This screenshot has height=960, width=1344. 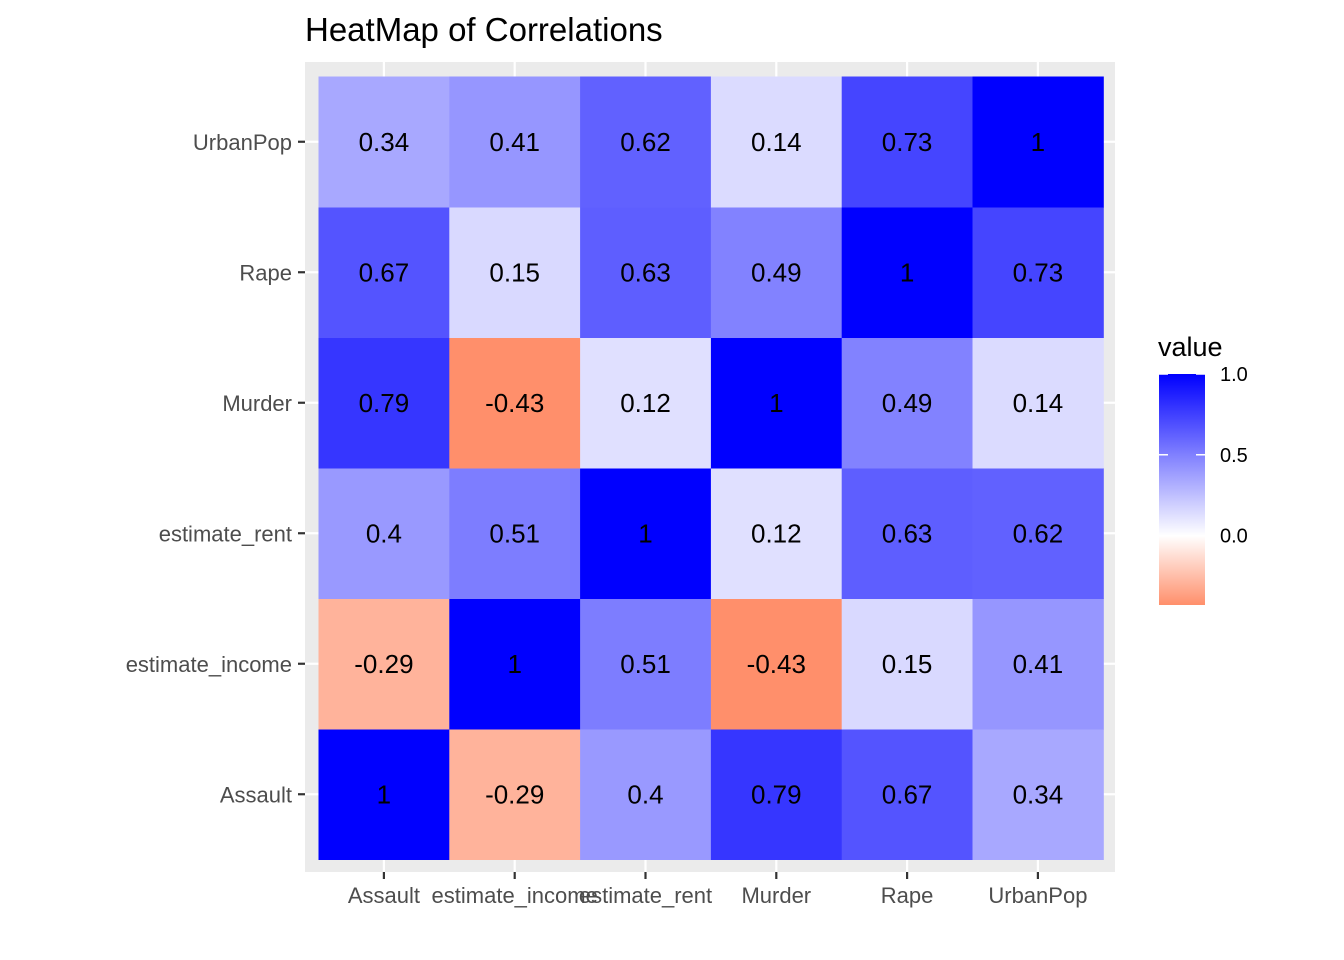 What do you see at coordinates (1234, 375) in the screenshot?
I see `legend-tick-label: 1.0` at bounding box center [1234, 375].